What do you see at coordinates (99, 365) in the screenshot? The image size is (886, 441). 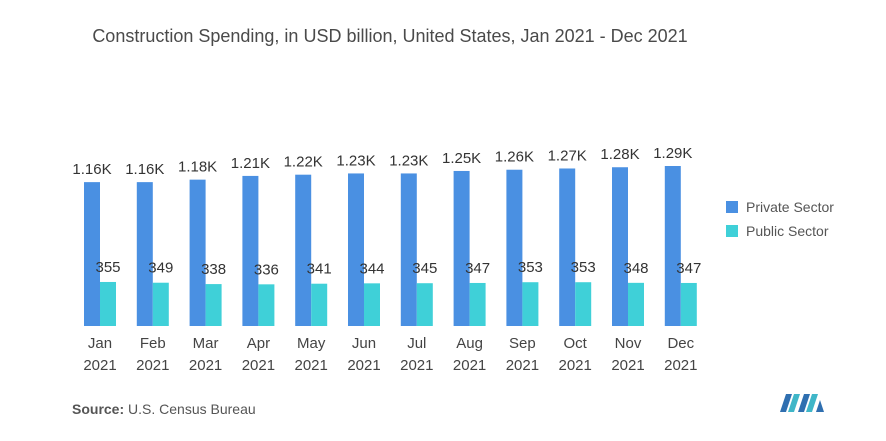 I see `x-tick-year-0: 2021` at bounding box center [99, 365].